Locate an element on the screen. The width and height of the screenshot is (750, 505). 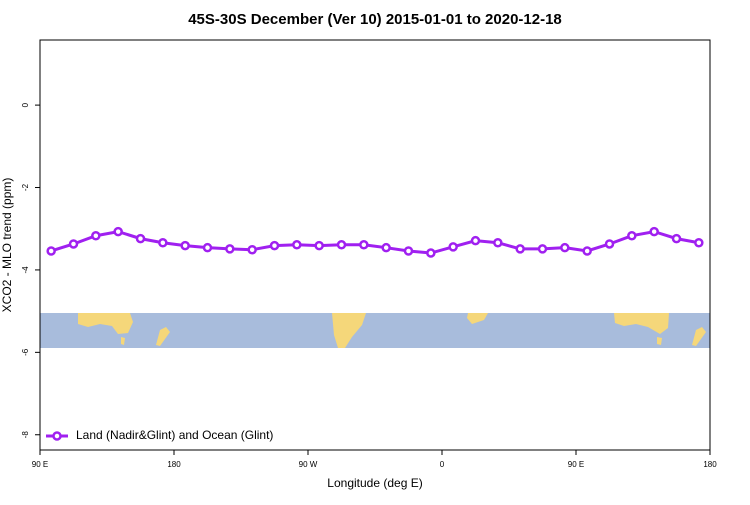
y-tick-label: -6 is located at coordinates (25, 352).